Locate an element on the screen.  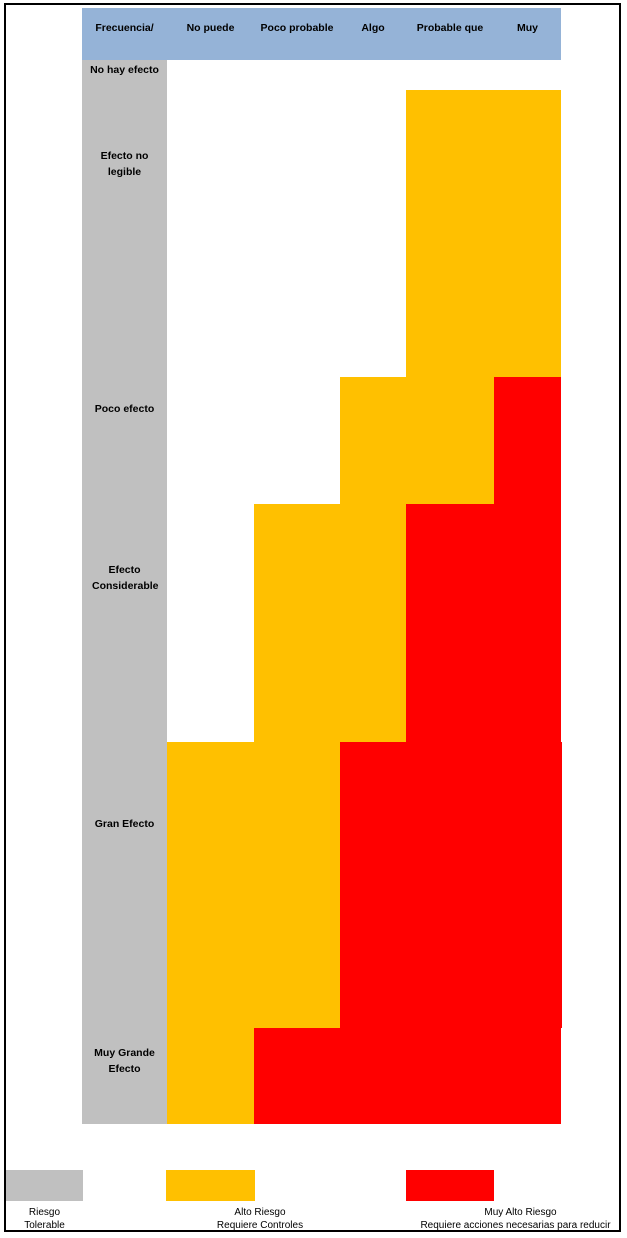
row-label-efecto-considerable: Efecto Considerable is located at coordinates (125, 578).